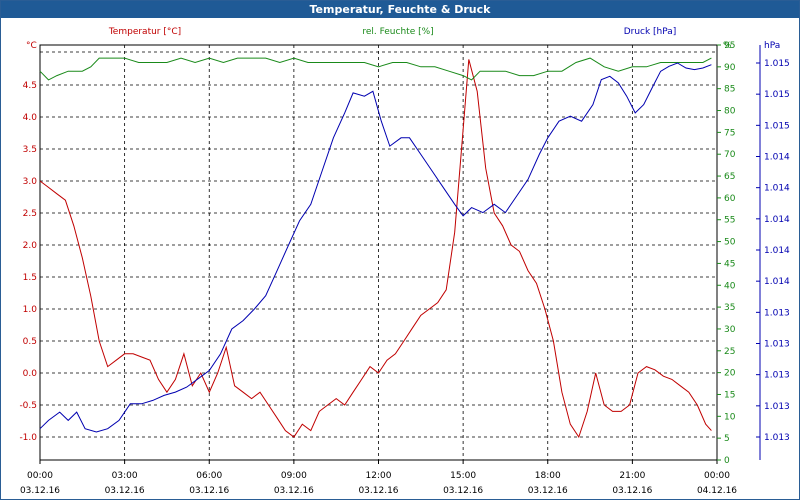 The width and height of the screenshot is (800, 500). What do you see at coordinates (729, 395) in the screenshot?
I see `humidity-tick-label: 15` at bounding box center [729, 395].